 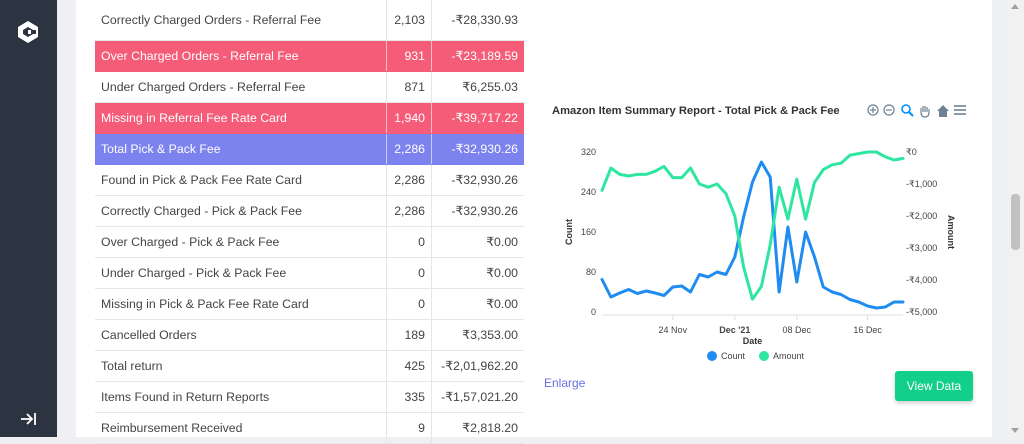 What do you see at coordinates (752, 235) in the screenshot?
I see `series-line-count` at bounding box center [752, 235].